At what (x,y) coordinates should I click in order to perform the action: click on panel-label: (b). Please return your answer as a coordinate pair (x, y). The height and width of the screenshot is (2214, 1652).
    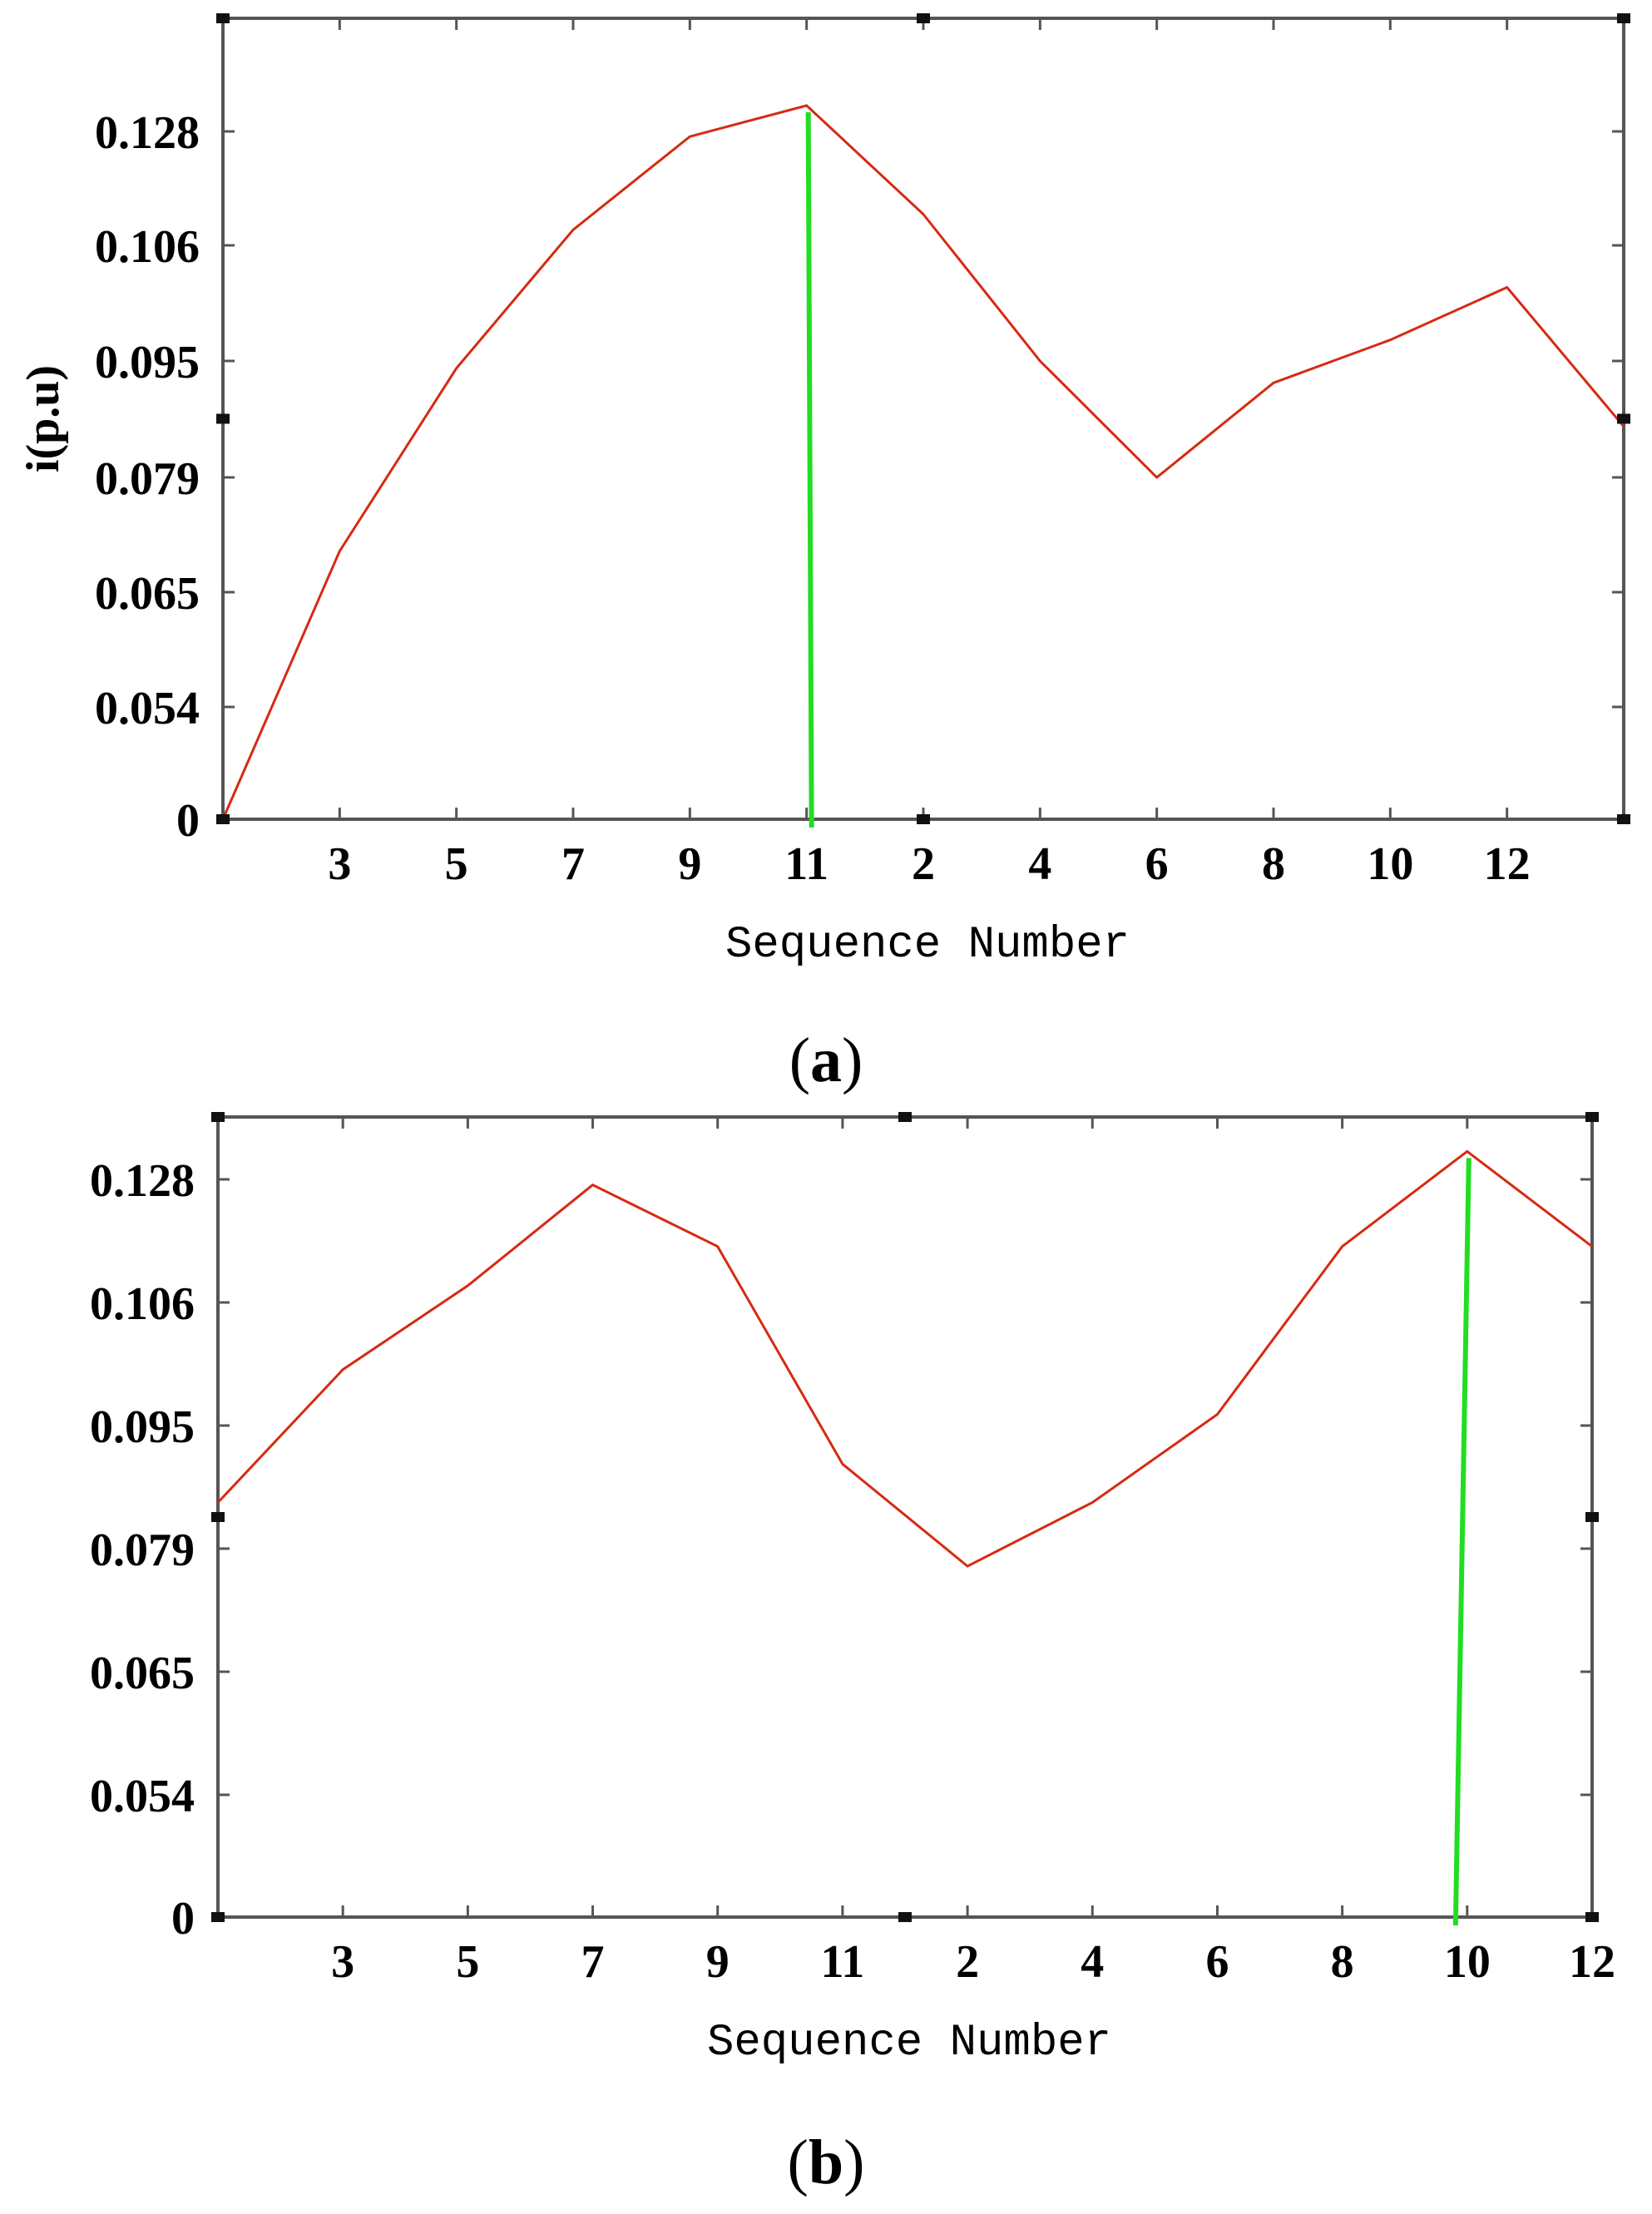
    Looking at the image, I should click on (826, 2162).